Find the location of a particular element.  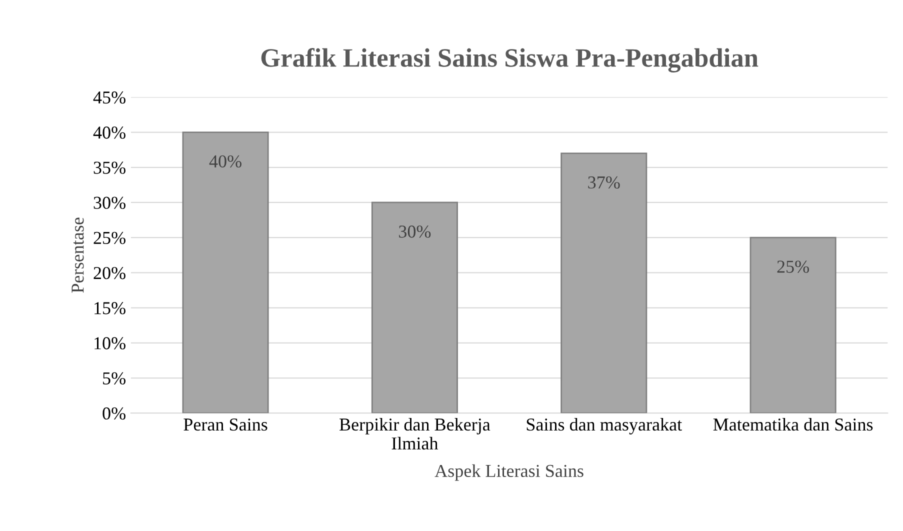

chart-title: Grafik Literasi Sains Siswa Pra-Pengabdian is located at coordinates (509, 60).